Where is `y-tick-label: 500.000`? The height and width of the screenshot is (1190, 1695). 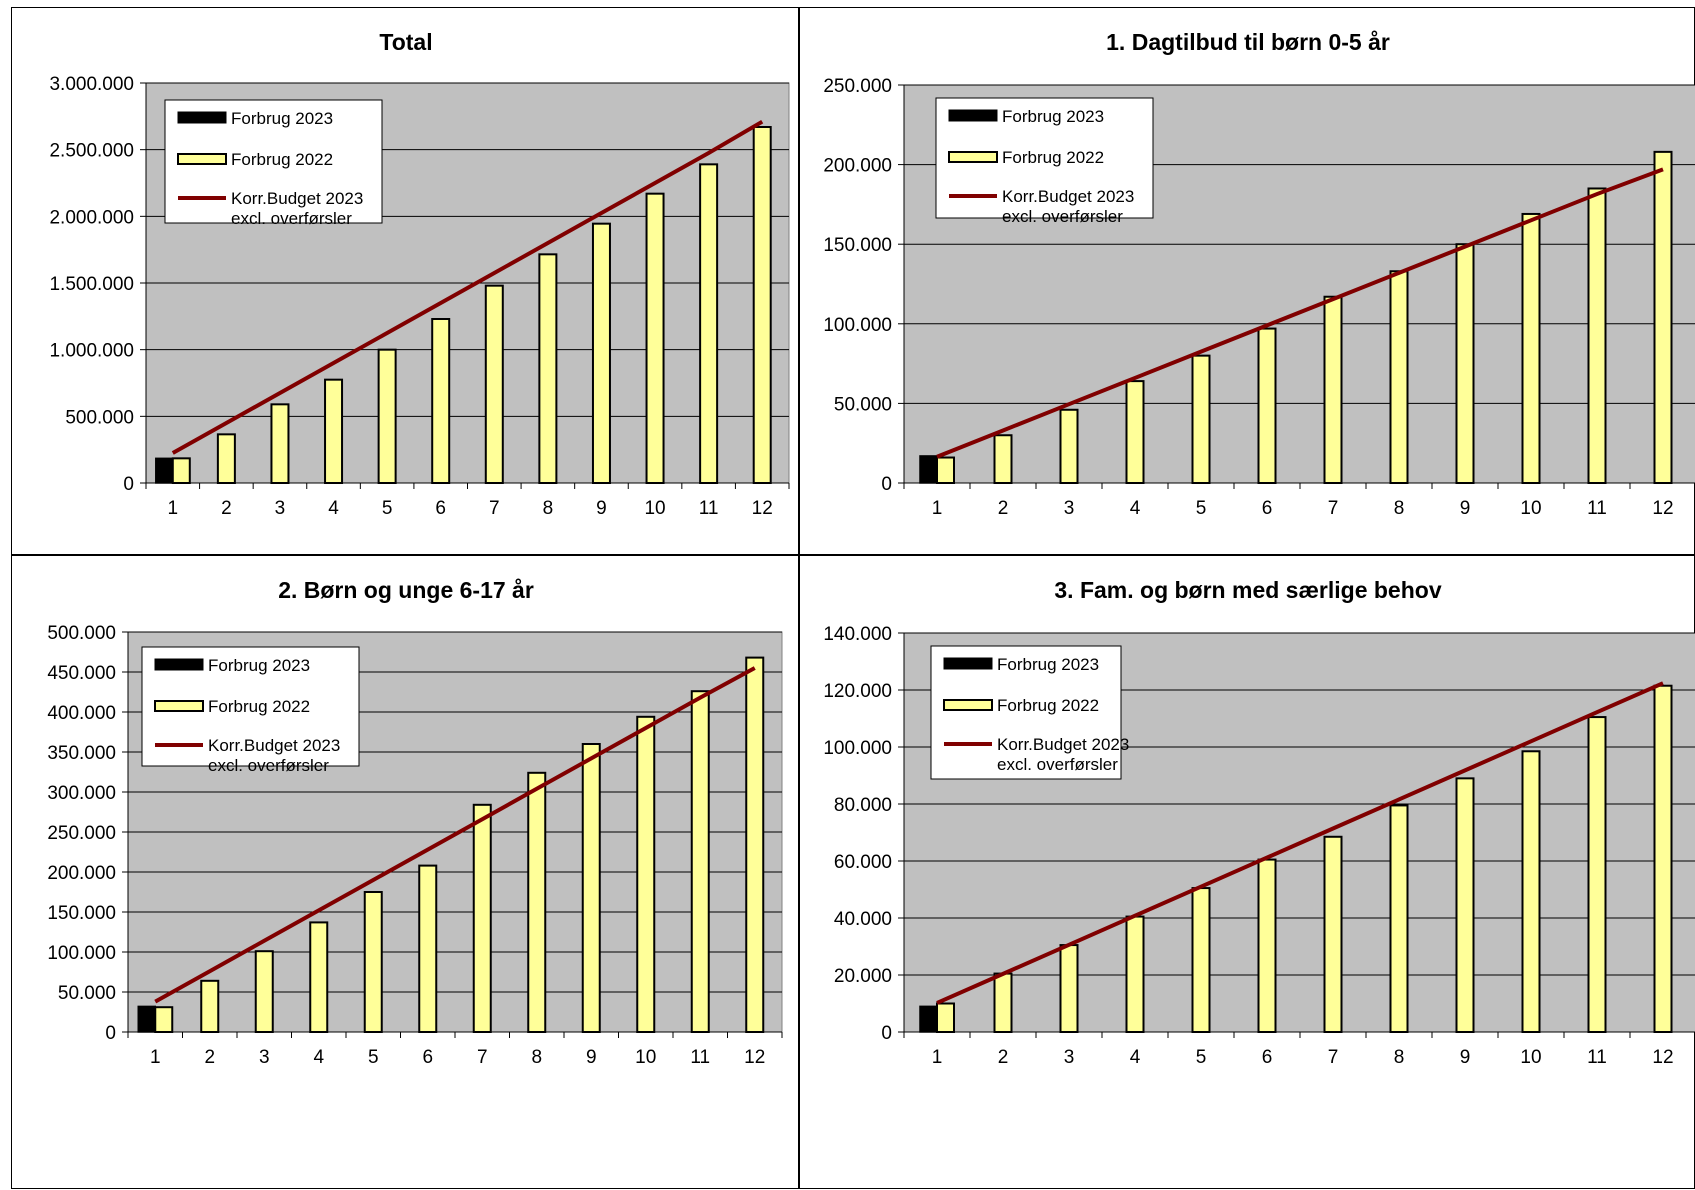 y-tick-label: 500.000 is located at coordinates (81, 633).